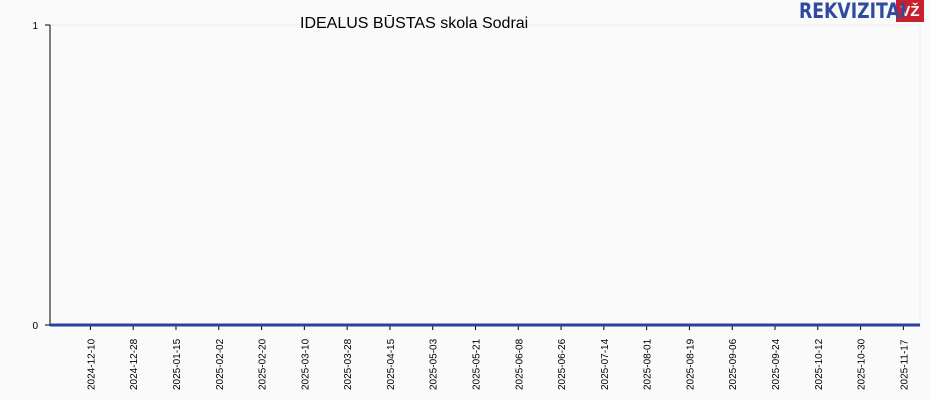 The height and width of the screenshot is (400, 930). What do you see at coordinates (134, 364) in the screenshot?
I see `x-tick-label: 2024-12-28` at bounding box center [134, 364].